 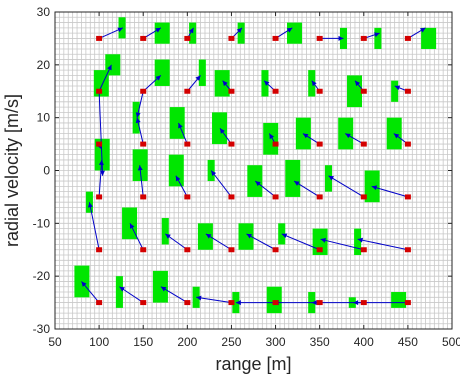 What do you see at coordinates (99, 342) in the screenshot?
I see `x-tick-label: 100` at bounding box center [99, 342].